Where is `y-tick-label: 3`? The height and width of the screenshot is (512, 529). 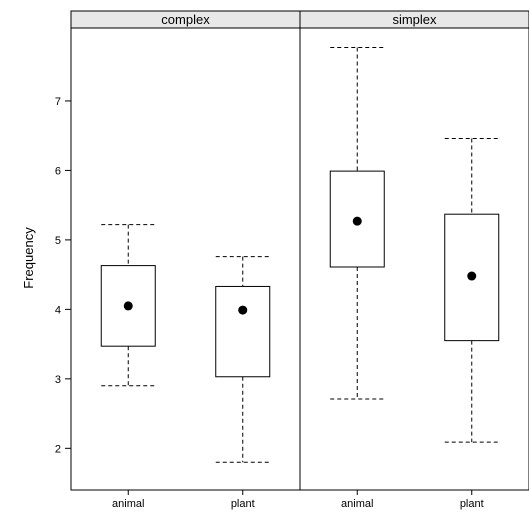 y-tick-label: 3 is located at coordinates (58, 380).